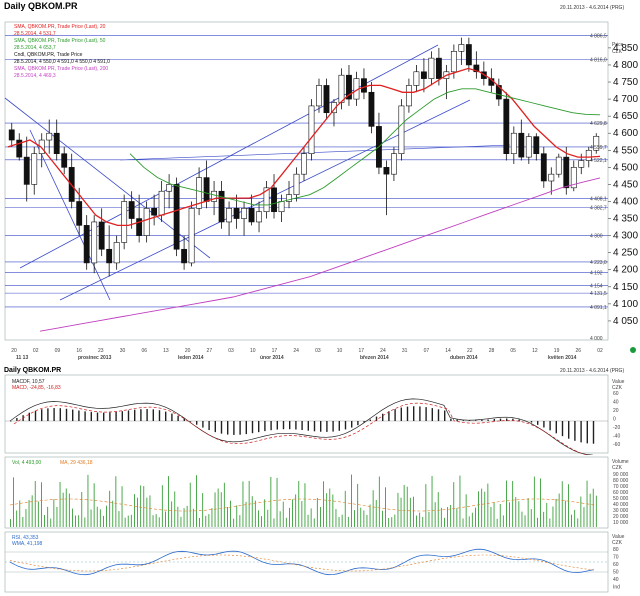 The height and width of the screenshot is (596, 640). Describe the element at coordinates (625, 116) in the screenshot. I see `y-tick-label: 4 650` at that location.